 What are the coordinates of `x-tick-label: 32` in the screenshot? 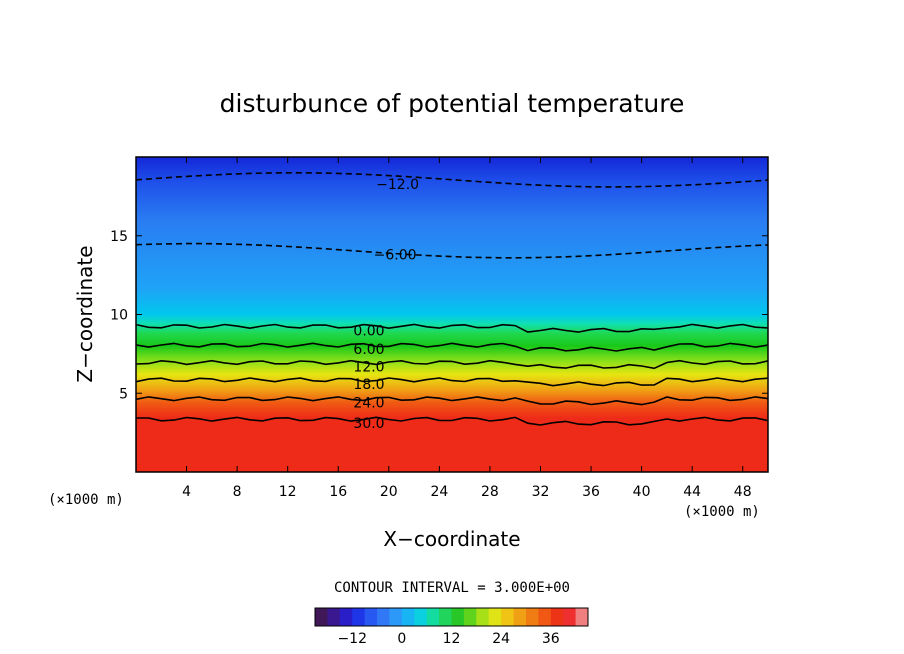 It's located at (541, 492).